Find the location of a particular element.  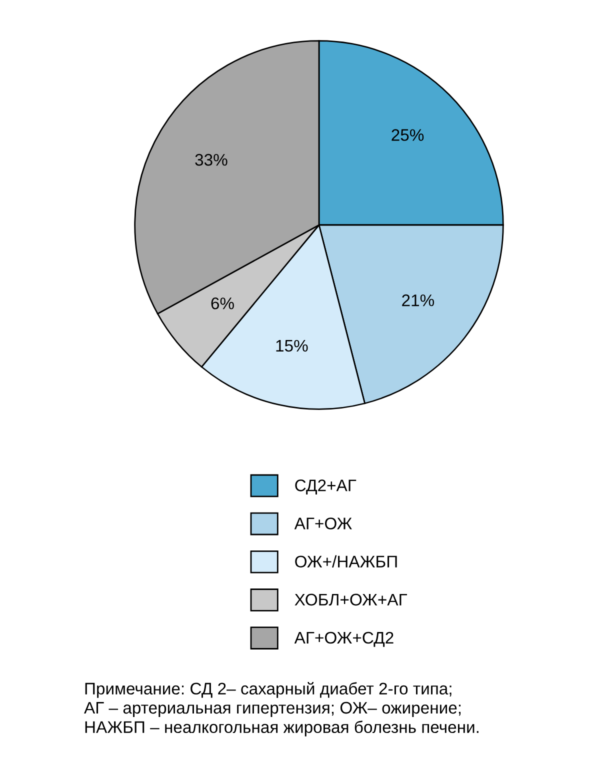

text: Примечание: СД 2– сахарный диабет 2-го типа; АГ – артериальная гипертензия; ОЖ– ожирение; НАЖБП – неалкогольная жировая болезнь печени. is located at coordinates (281, 709).